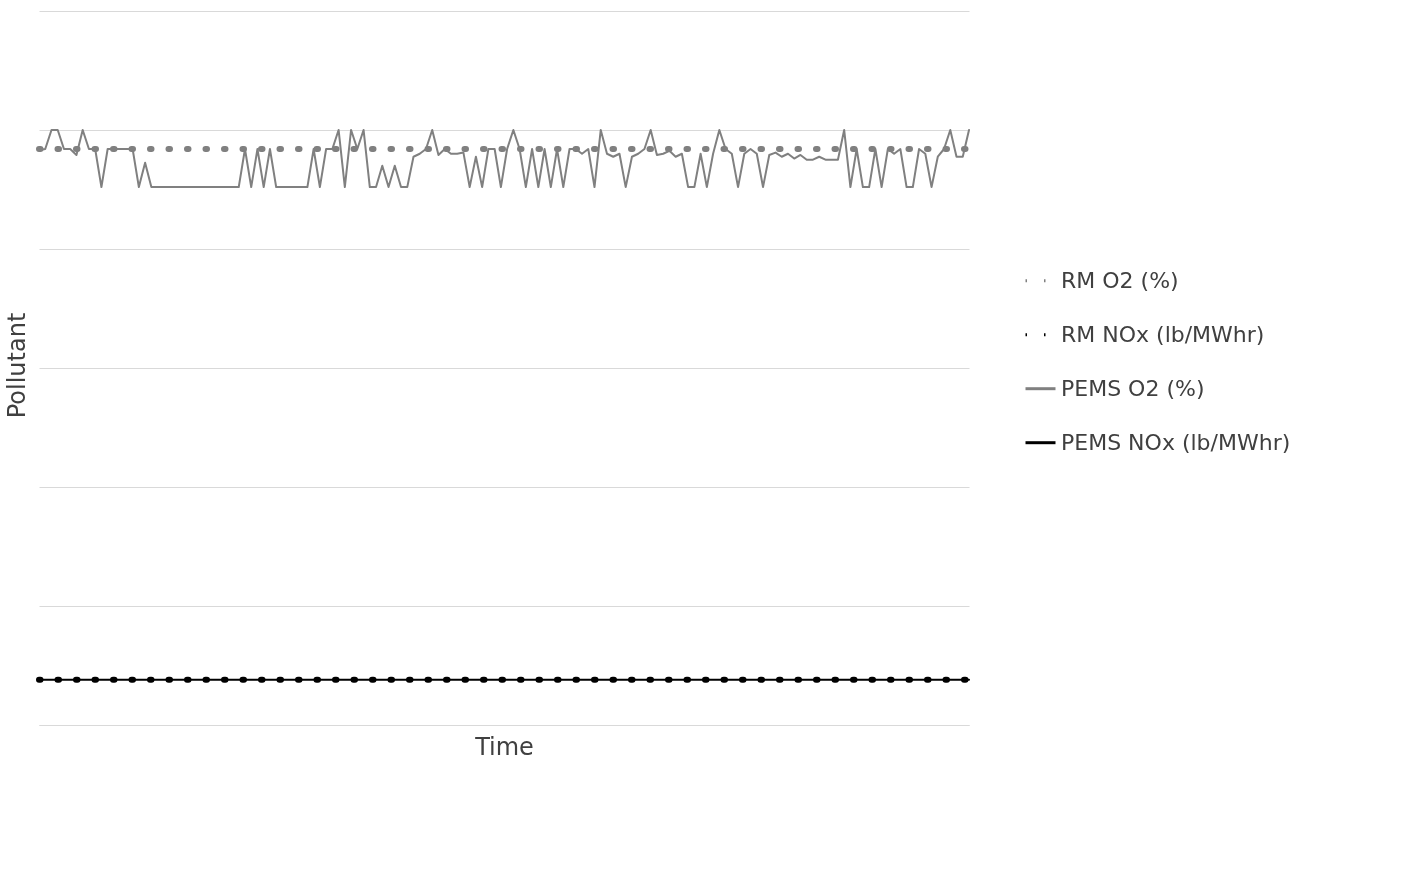 The image size is (1420, 870). What do you see at coordinates (1120, 280) in the screenshot?
I see `legend-label: RM O2 (%)` at bounding box center [1120, 280].